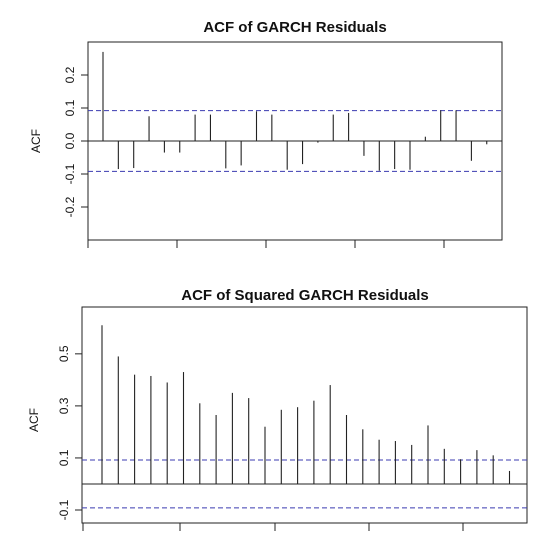 The width and height of the screenshot is (546, 544). What do you see at coordinates (305, 295) in the screenshot?
I see `chart-title-squared-residuals: ACF of Squared GARCH Residuals` at bounding box center [305, 295].